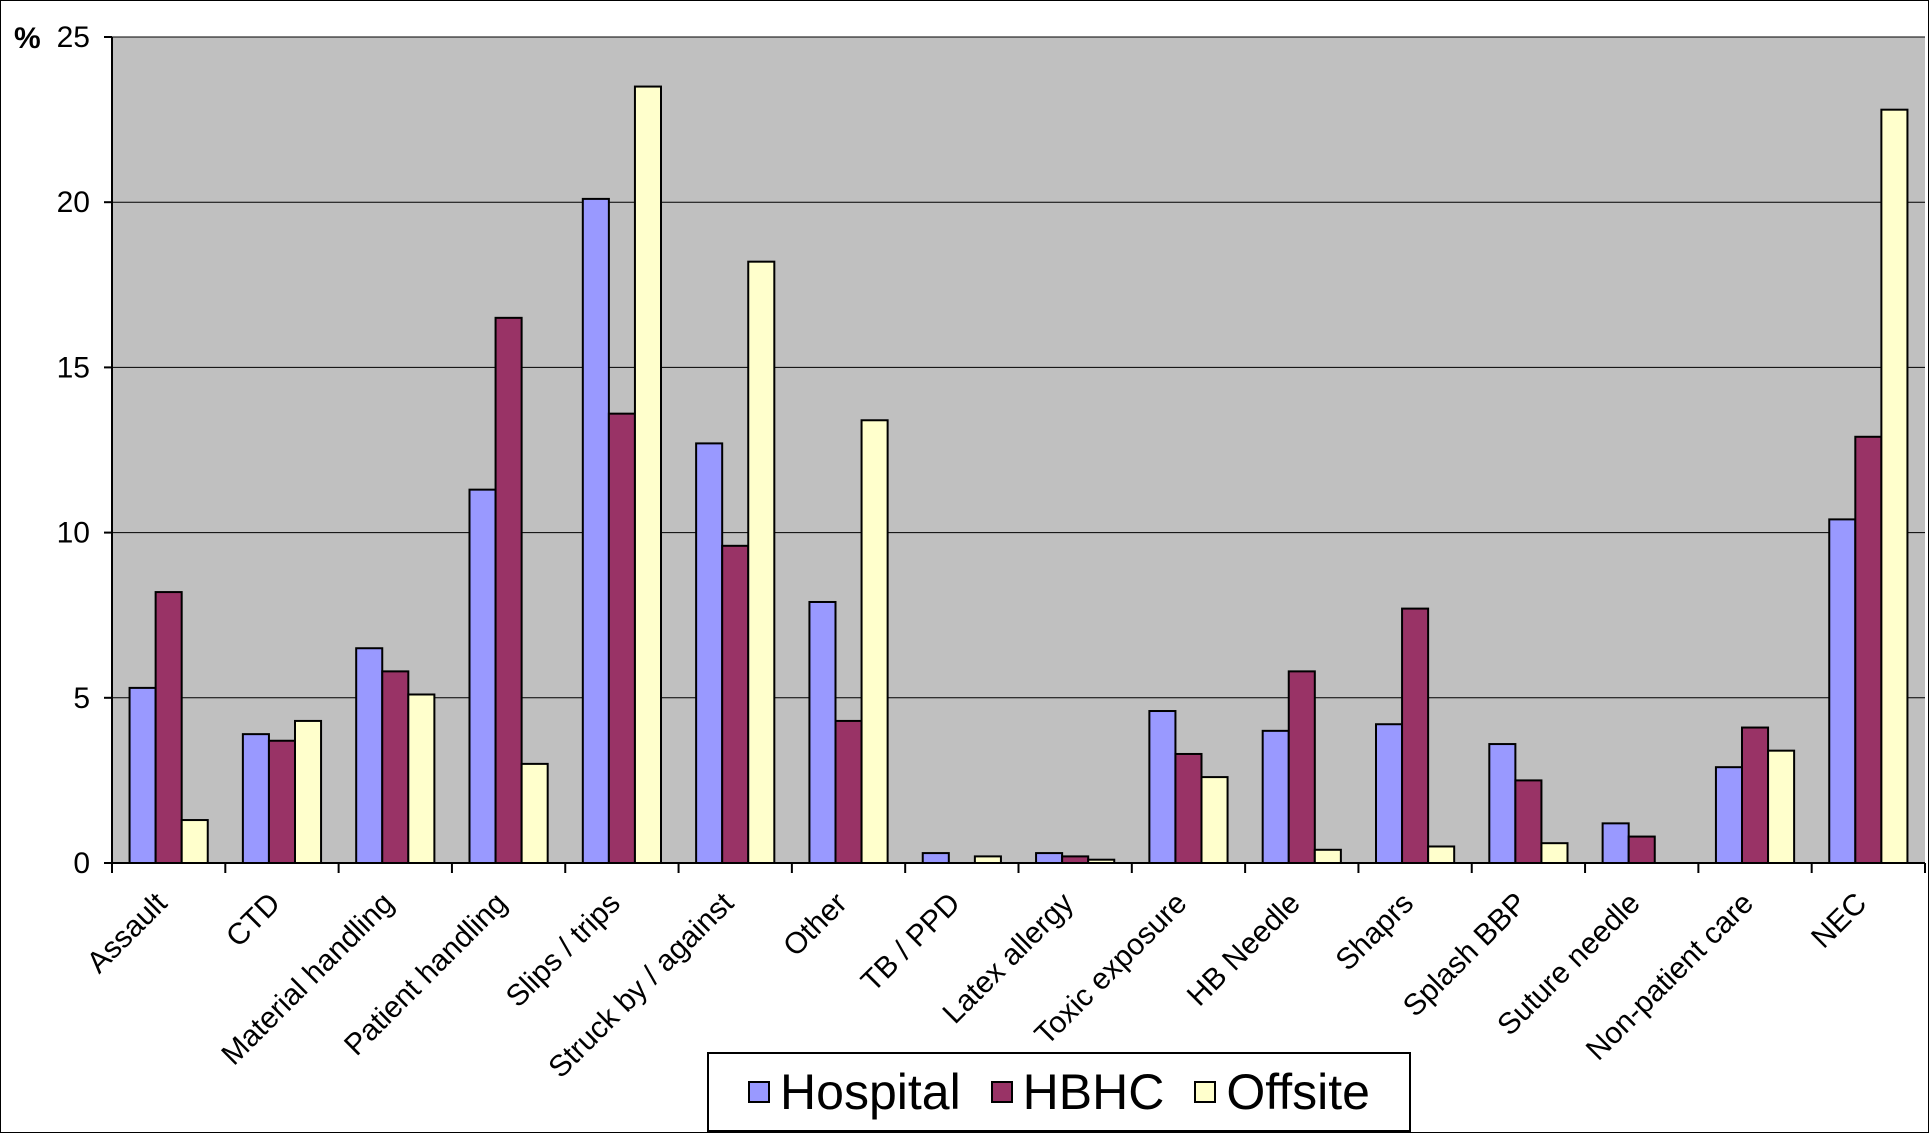 The image size is (1931, 1135). I want to click on legend-item-hospital: Hospital, so click(854, 1092).